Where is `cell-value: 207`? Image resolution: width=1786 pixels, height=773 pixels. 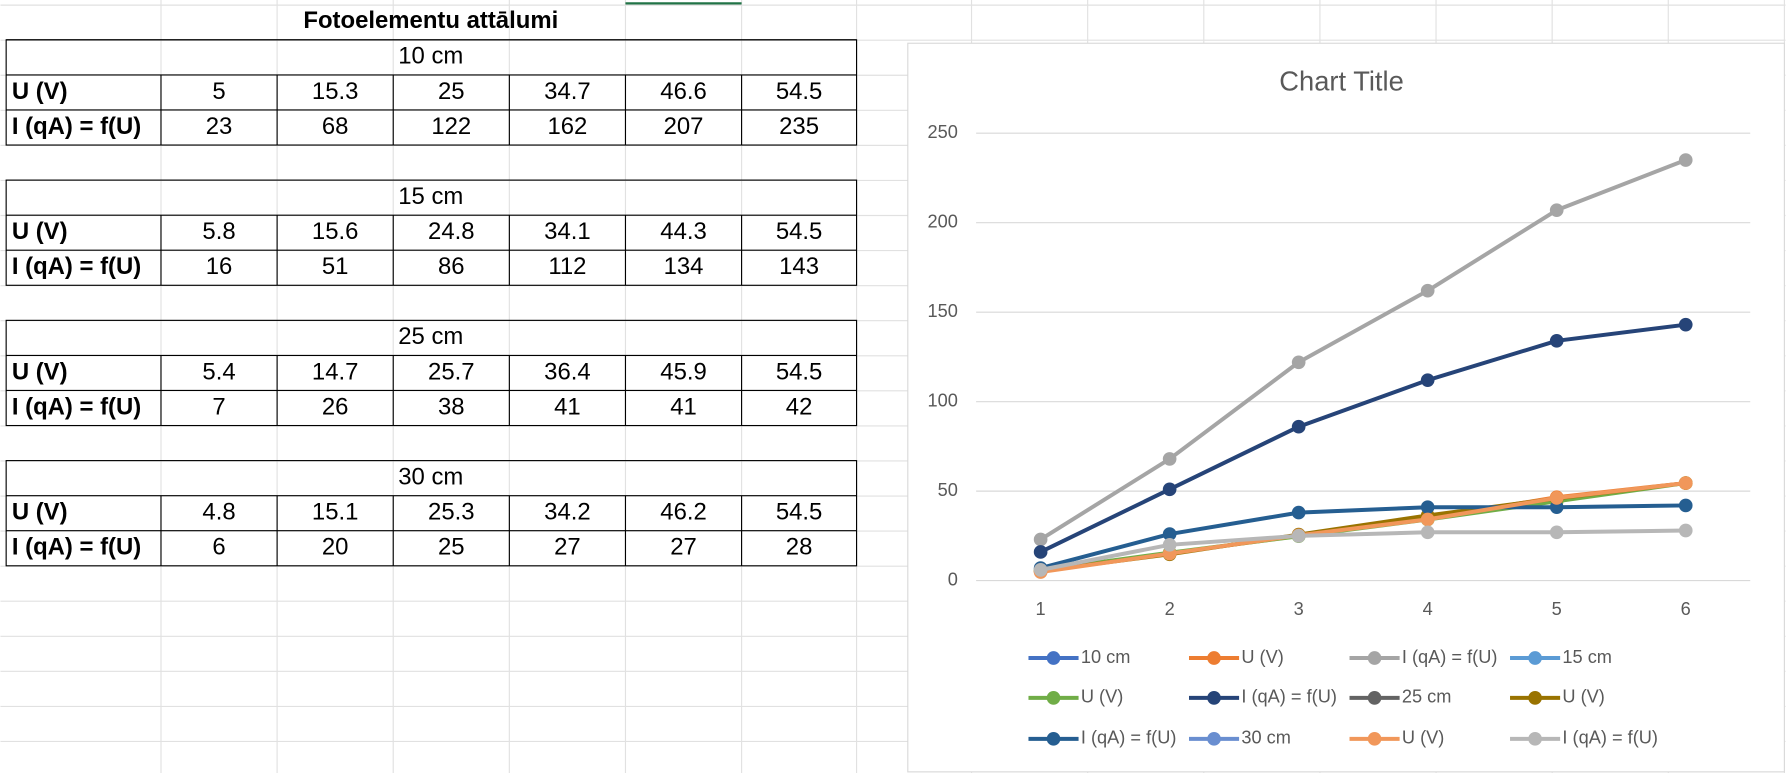
cell-value: 207 is located at coordinates (684, 126).